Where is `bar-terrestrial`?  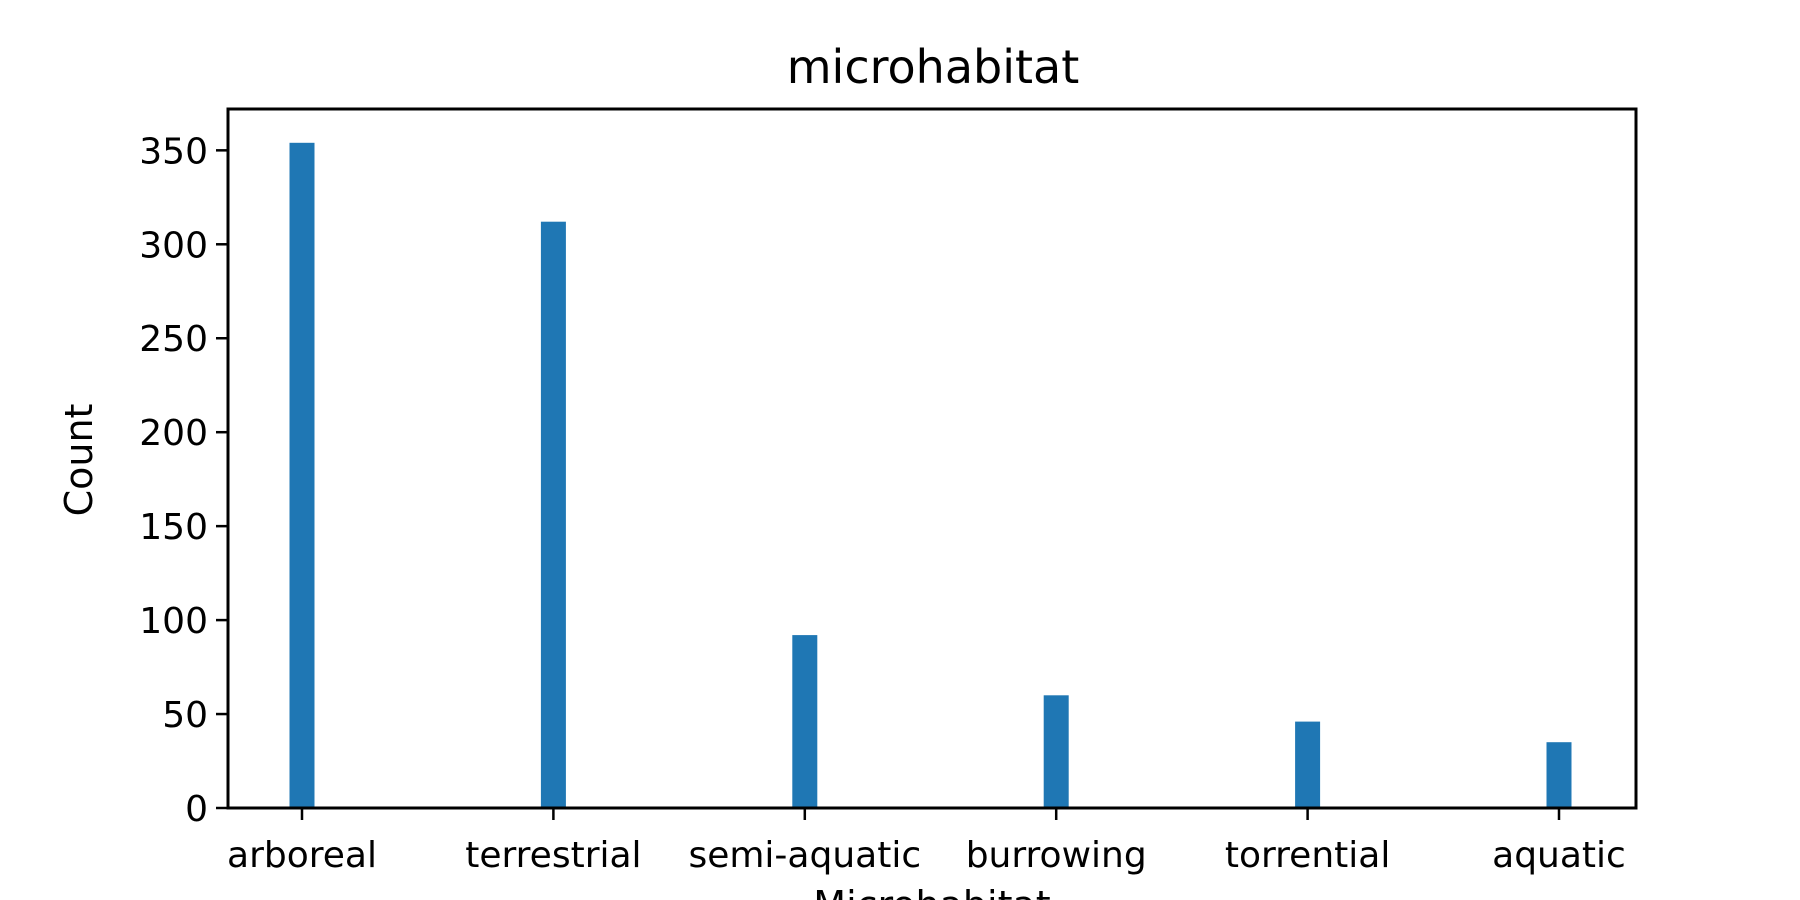
bar-terrestrial is located at coordinates (553, 514).